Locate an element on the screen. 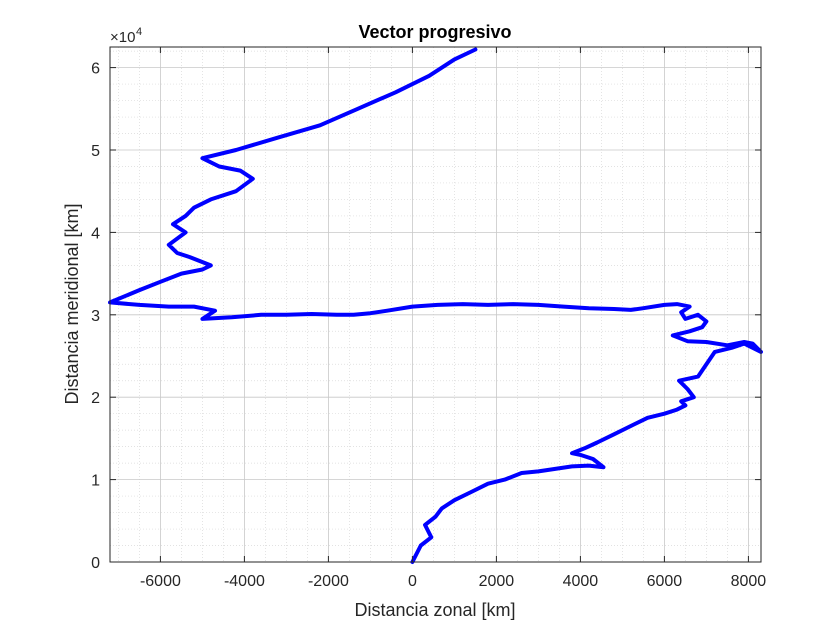 This screenshot has height=635, width=840. y-tick-label: 3 is located at coordinates (95, 316).